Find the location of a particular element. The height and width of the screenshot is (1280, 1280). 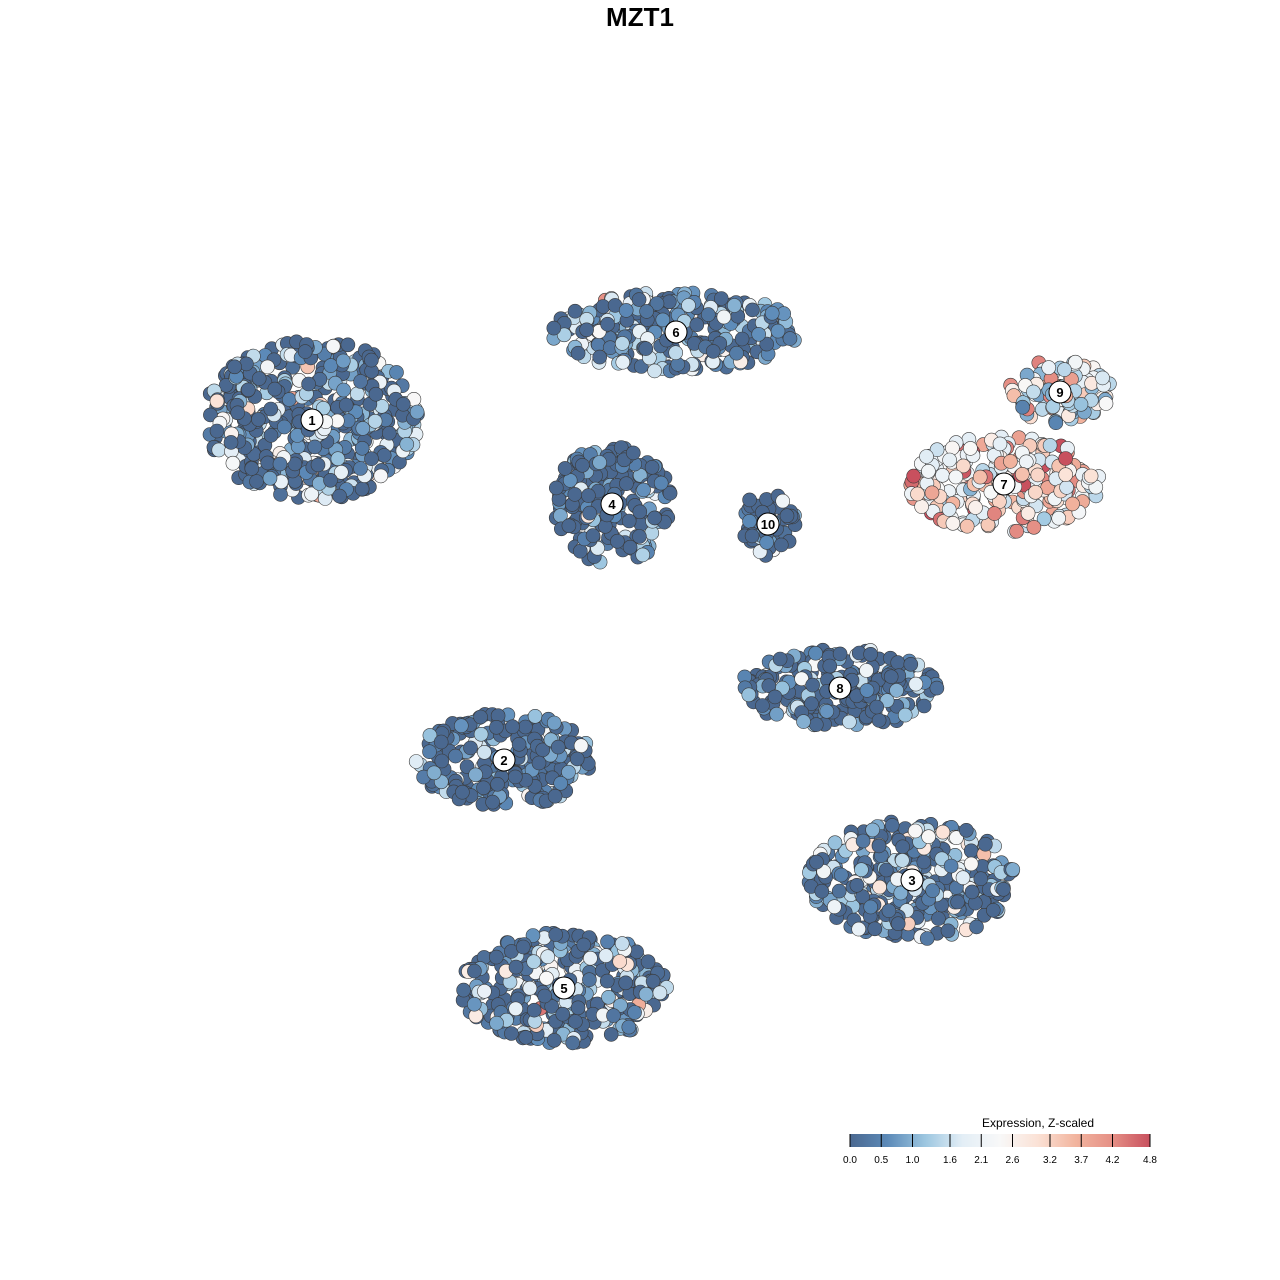

cluster-label-6: 6 is located at coordinates (676, 332).